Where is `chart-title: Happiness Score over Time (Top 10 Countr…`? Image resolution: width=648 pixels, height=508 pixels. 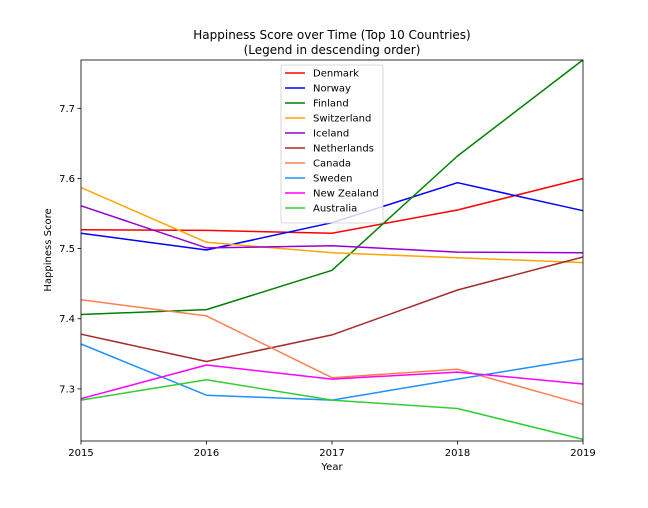 chart-title: Happiness Score over Time (Top 10 Countr… is located at coordinates (331, 35).